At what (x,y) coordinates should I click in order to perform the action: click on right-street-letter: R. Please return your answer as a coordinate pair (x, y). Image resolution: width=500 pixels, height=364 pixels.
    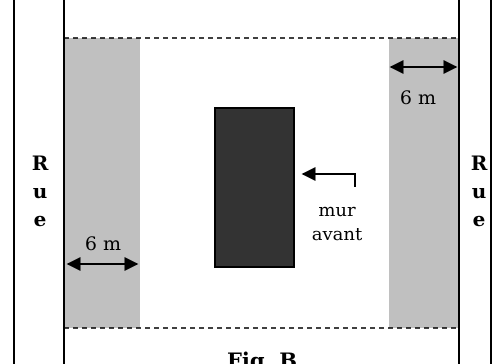
    Looking at the image, I should click on (479, 163).